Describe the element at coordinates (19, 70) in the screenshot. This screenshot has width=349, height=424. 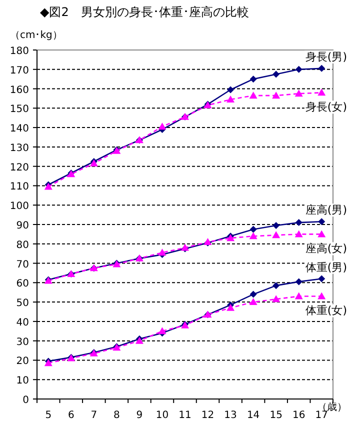
I see `ytick: 170` at that location.